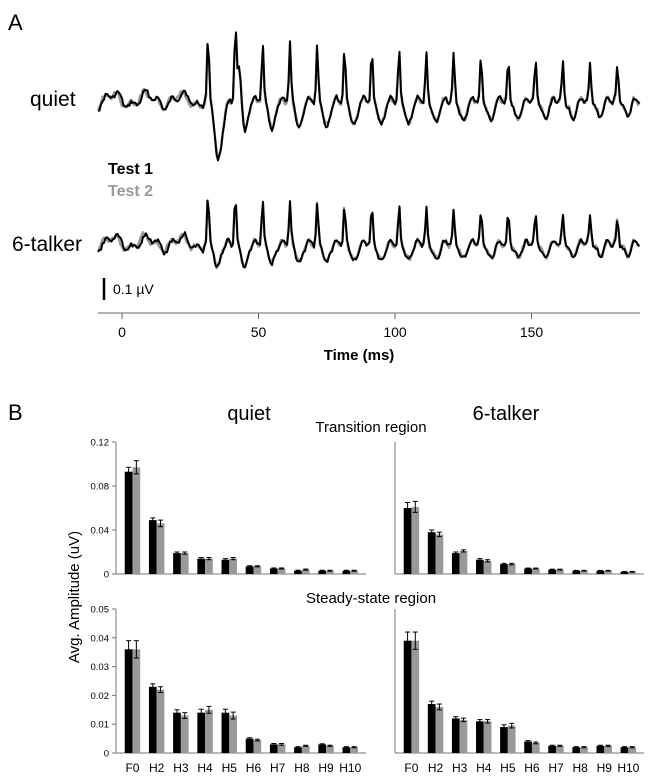  What do you see at coordinates (15, 22) in the screenshot?
I see `panel-a-letter: A` at bounding box center [15, 22].